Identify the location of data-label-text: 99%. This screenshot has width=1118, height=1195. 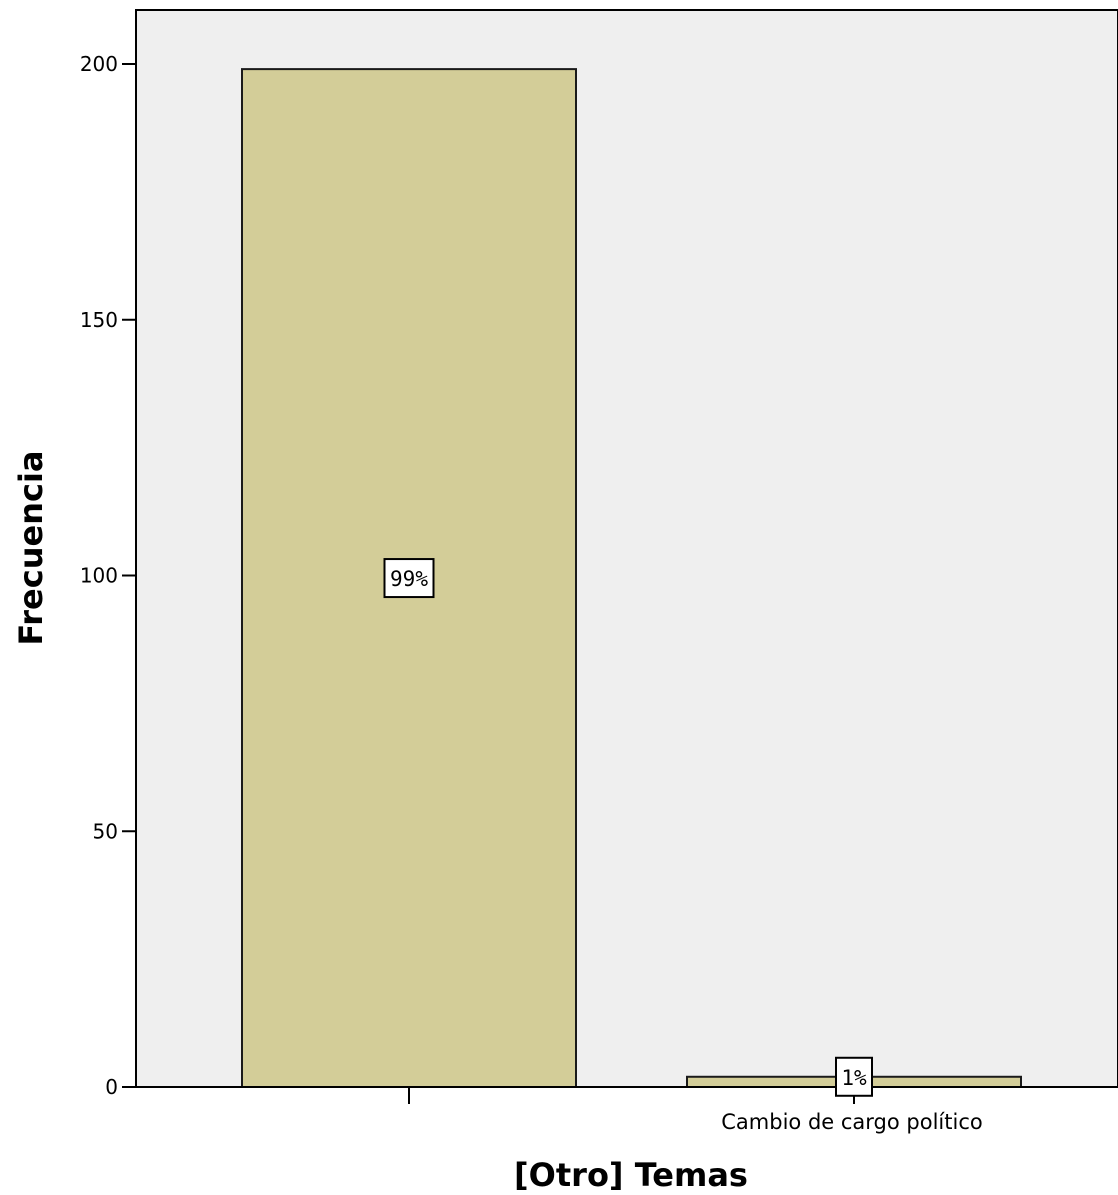
(409, 579).